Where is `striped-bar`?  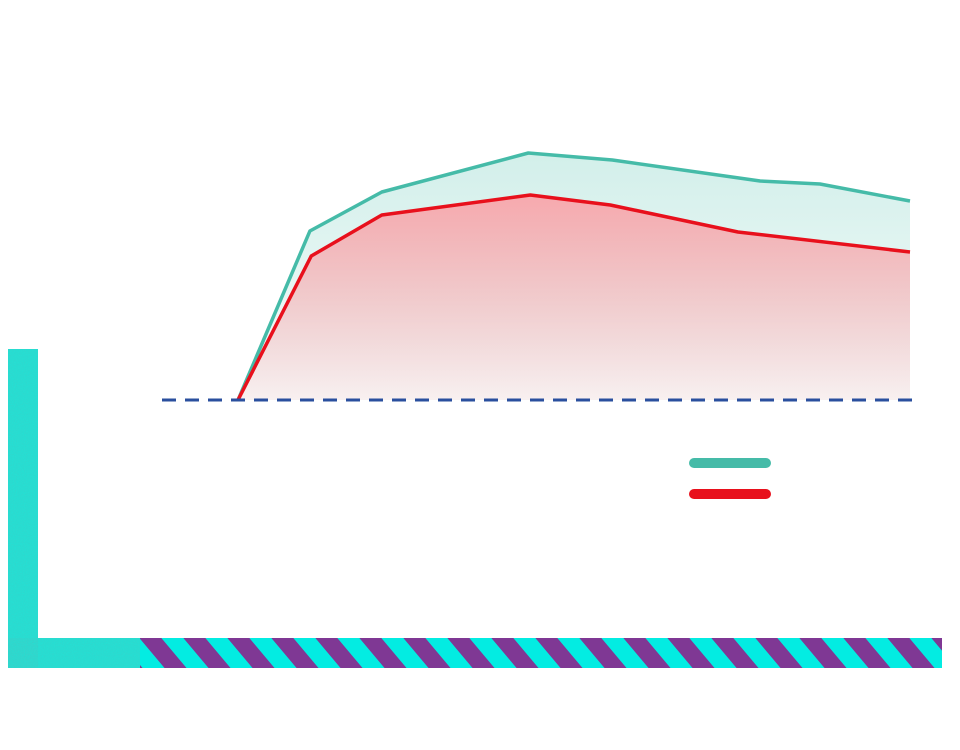
striped-bar is located at coordinates (541, 653).